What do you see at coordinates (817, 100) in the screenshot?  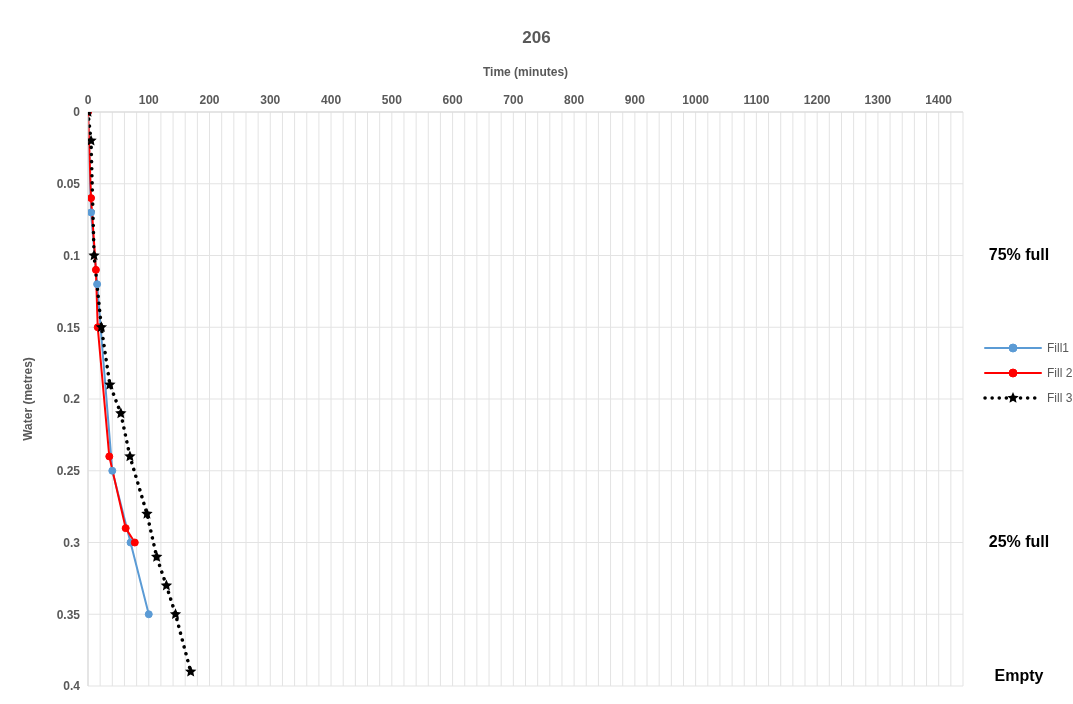 I see `x-tick-label: 1200` at bounding box center [817, 100].